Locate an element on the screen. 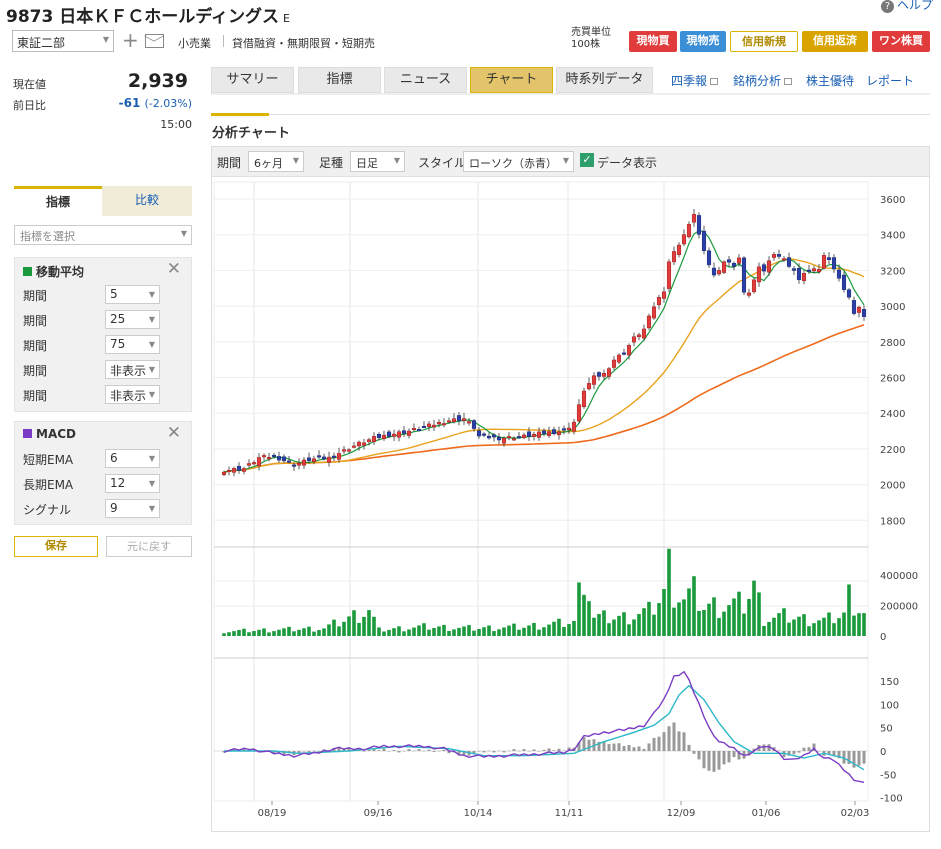 The width and height of the screenshot is (941, 849). spot-buy-button: 現物買 is located at coordinates (653, 41).